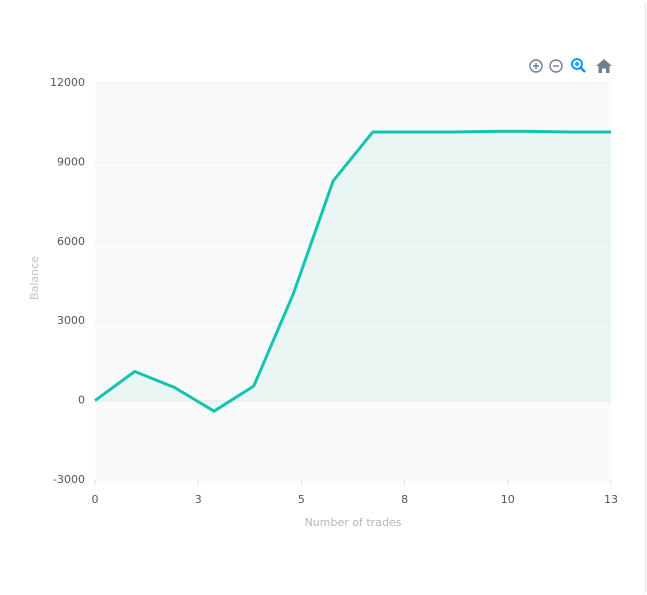 This screenshot has width=647, height=595. I want to click on y-tick-label: -3000, so click(69, 479).